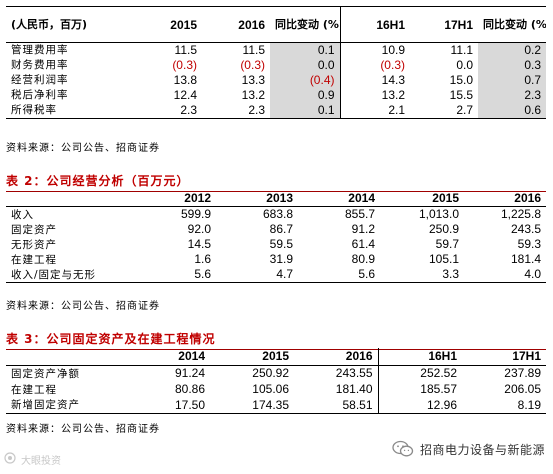 The width and height of the screenshot is (553, 474). Describe the element at coordinates (504, 357) in the screenshot. I see `header-17h1: 17H1` at that location.